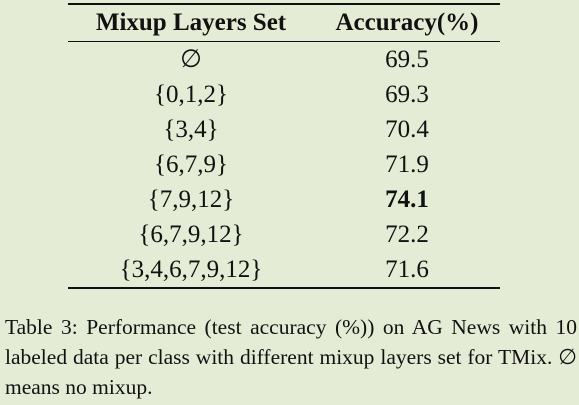 The width and height of the screenshot is (579, 405). Describe the element at coordinates (284, 234) in the screenshot. I see `table-row: {6,7,9,12} 72.2` at that location.